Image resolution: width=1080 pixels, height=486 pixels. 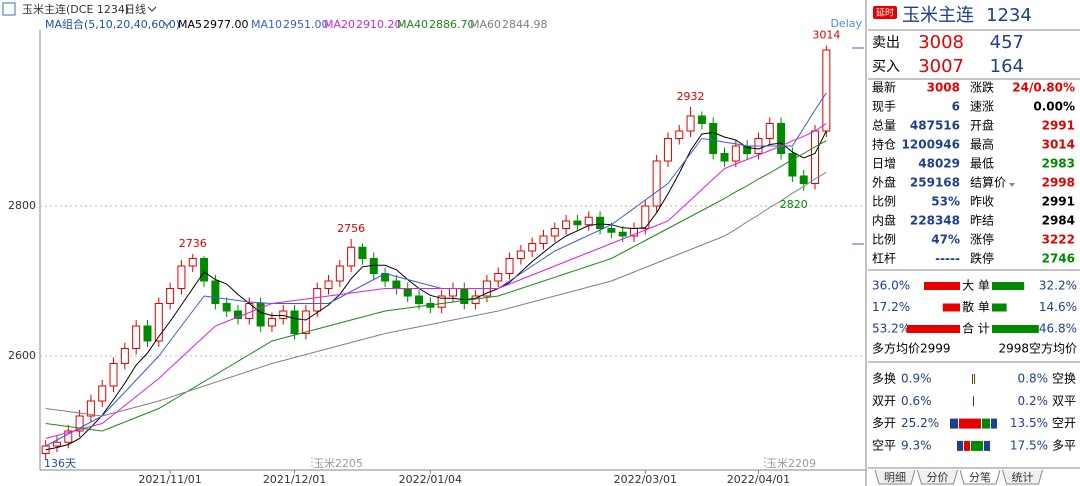 I want to click on flow-label: 合 计, so click(x=976, y=328).